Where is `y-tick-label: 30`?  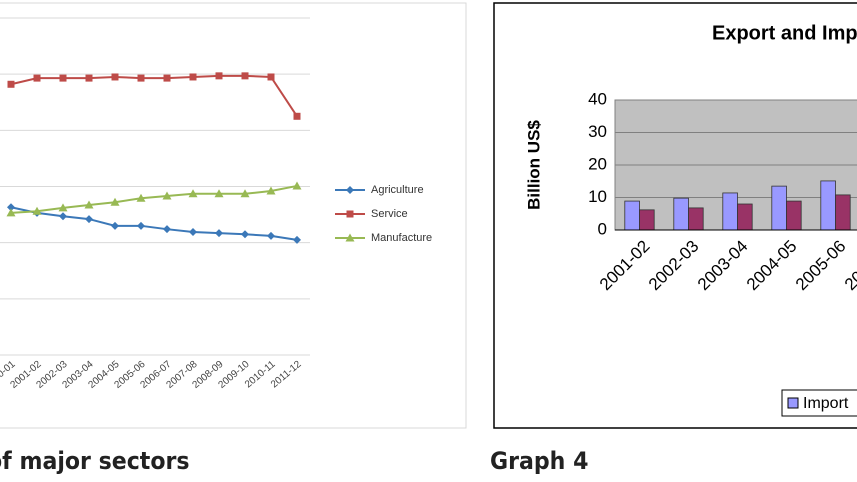 y-tick-label: 30 is located at coordinates (597, 131).